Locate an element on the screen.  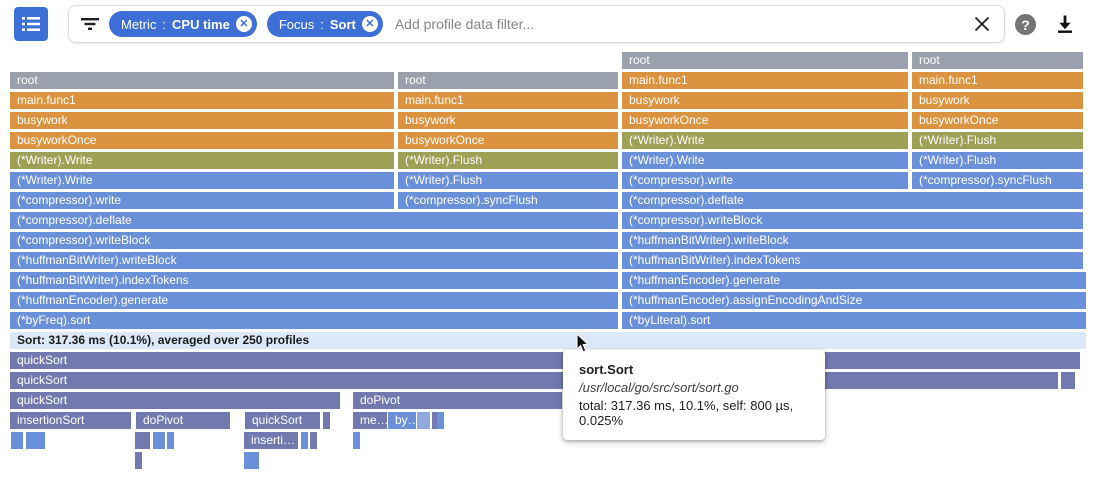
tooltip-function-name: sort.Sort is located at coordinates (606, 369).